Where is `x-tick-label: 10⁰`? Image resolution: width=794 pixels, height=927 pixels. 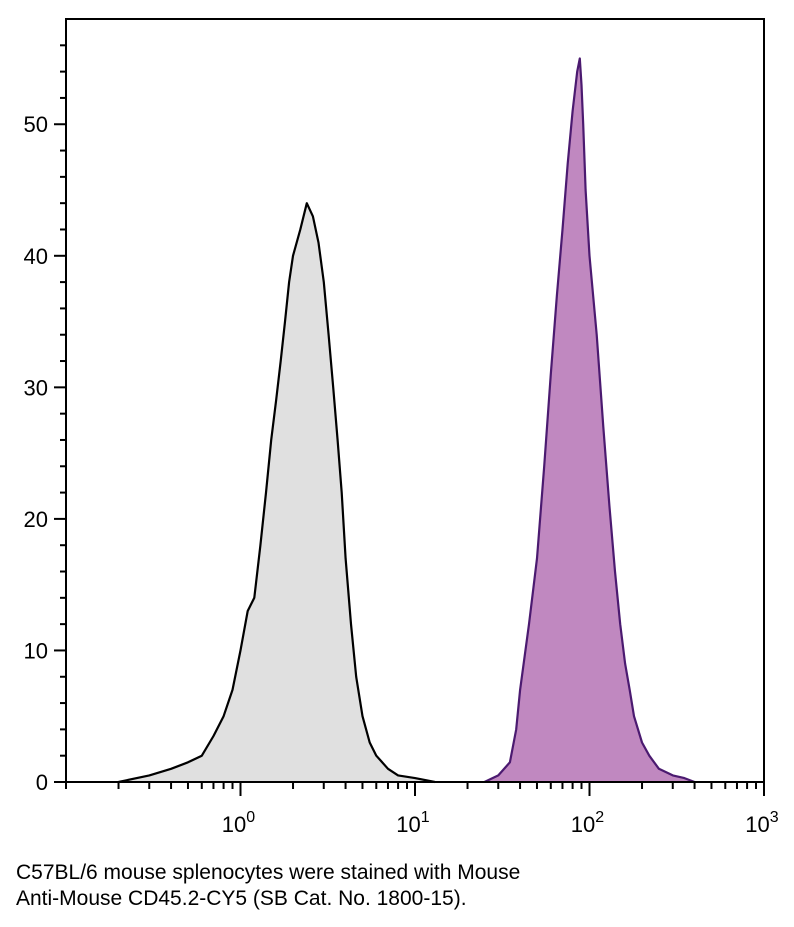
x-tick-label: 10⁰ is located at coordinates (238, 823).